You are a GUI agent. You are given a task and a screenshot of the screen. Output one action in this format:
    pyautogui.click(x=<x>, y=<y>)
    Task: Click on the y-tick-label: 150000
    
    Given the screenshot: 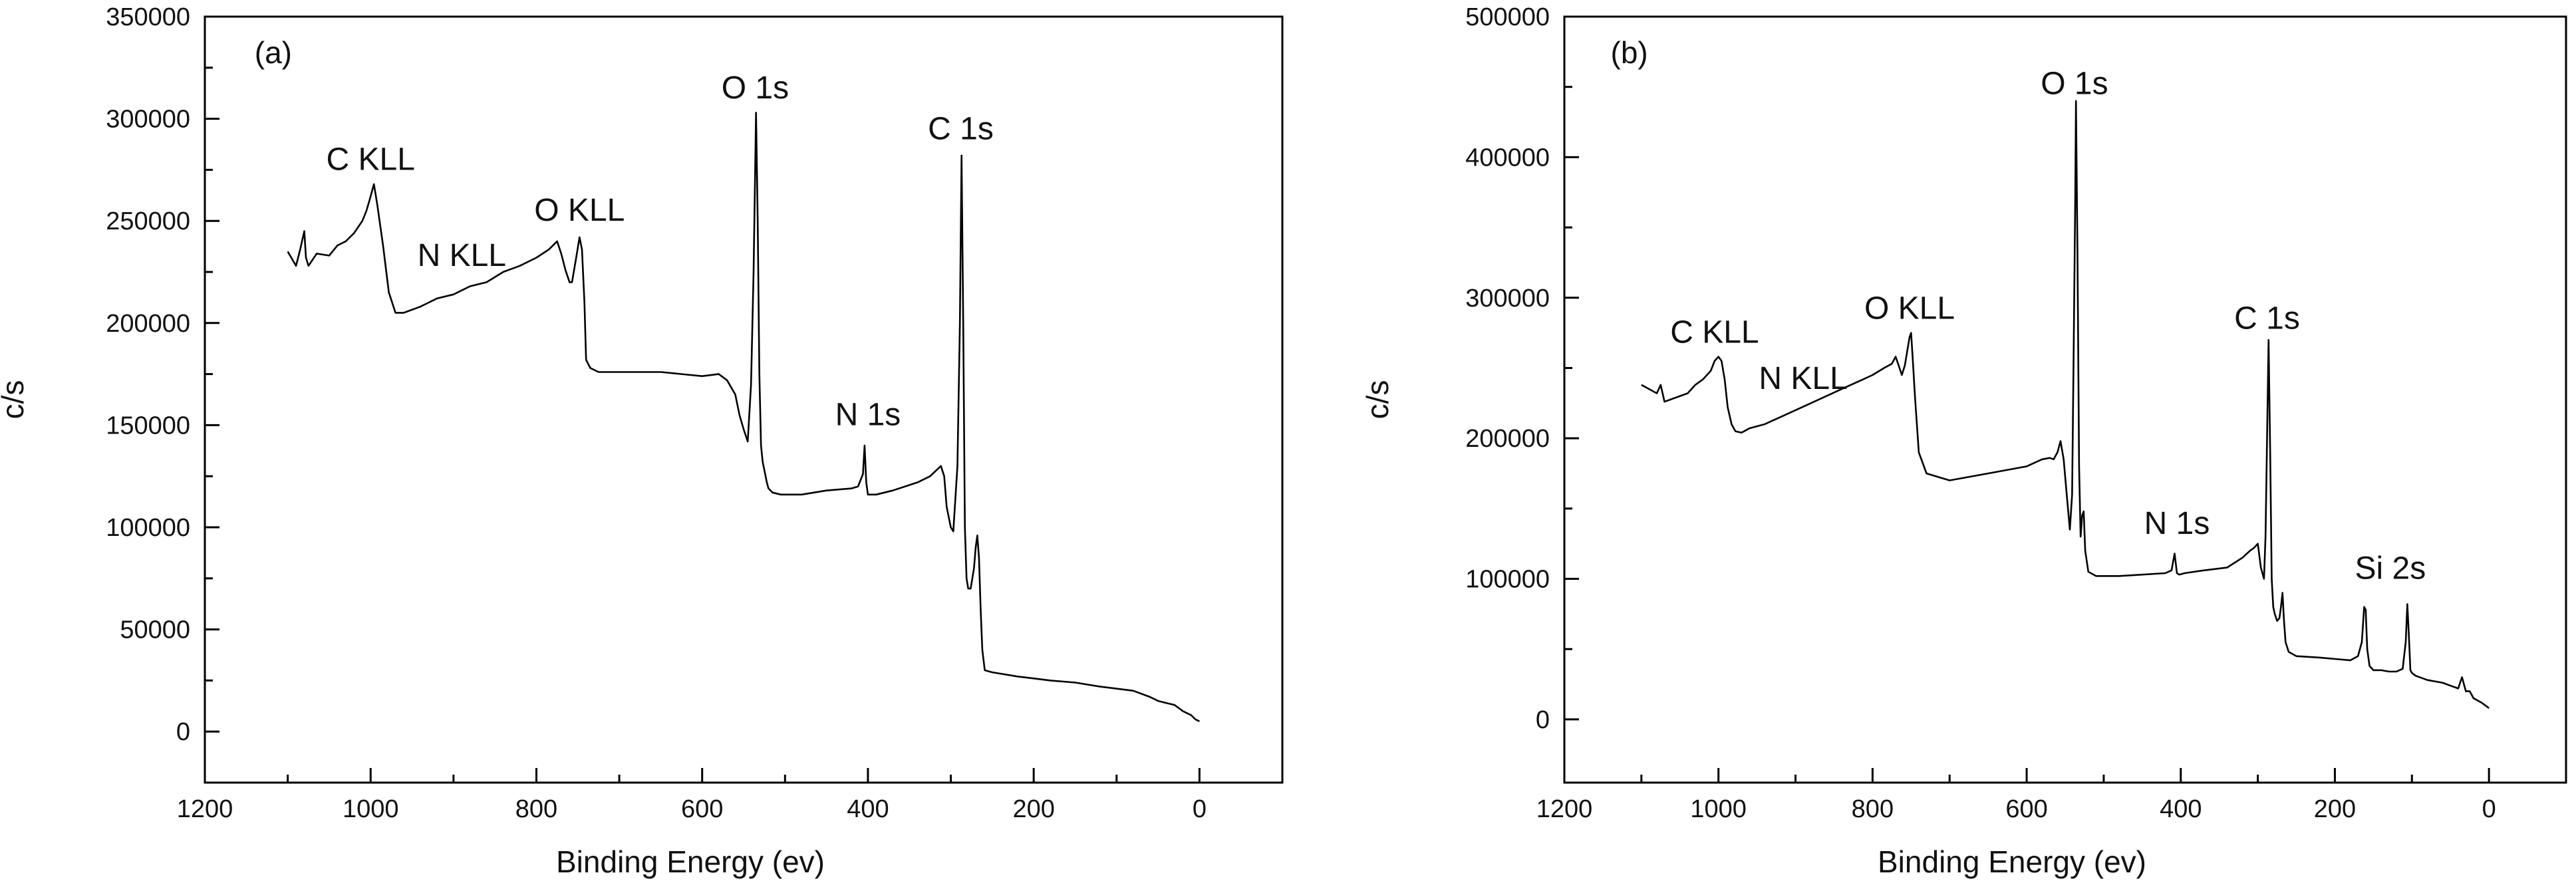 What is the action you would take?
    pyautogui.click(x=148, y=426)
    